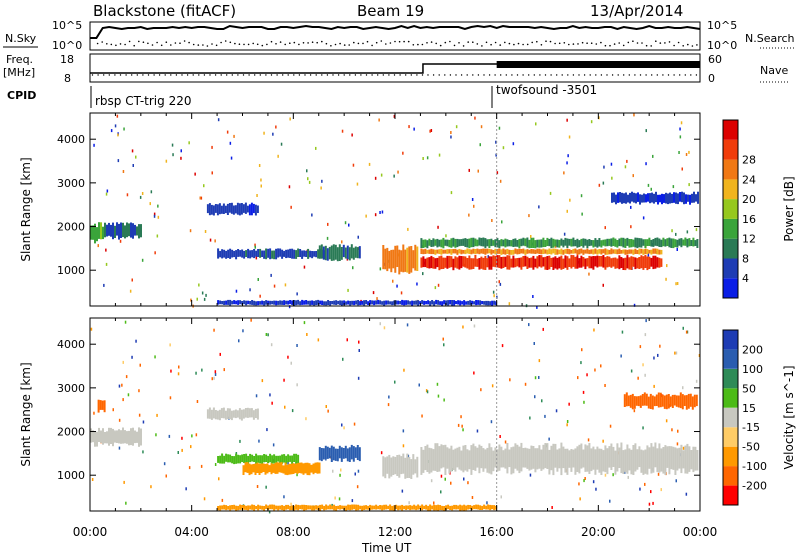  I want to click on colorbar-swatch, so click(730, 476).